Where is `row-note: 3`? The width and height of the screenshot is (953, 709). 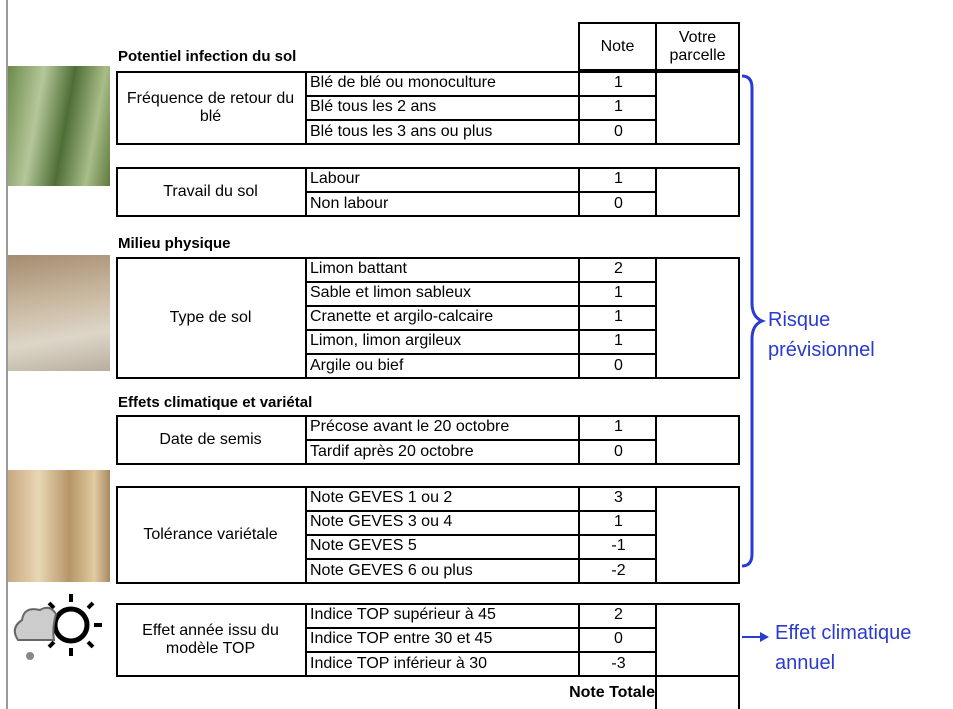
row-note: 3 is located at coordinates (617, 499).